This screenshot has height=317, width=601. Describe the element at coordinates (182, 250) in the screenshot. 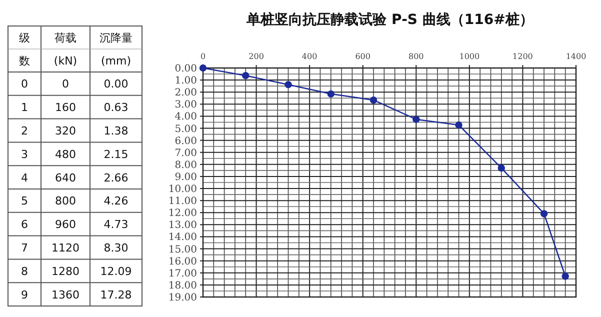

I see `y-tick-label: 15.00` at that location.